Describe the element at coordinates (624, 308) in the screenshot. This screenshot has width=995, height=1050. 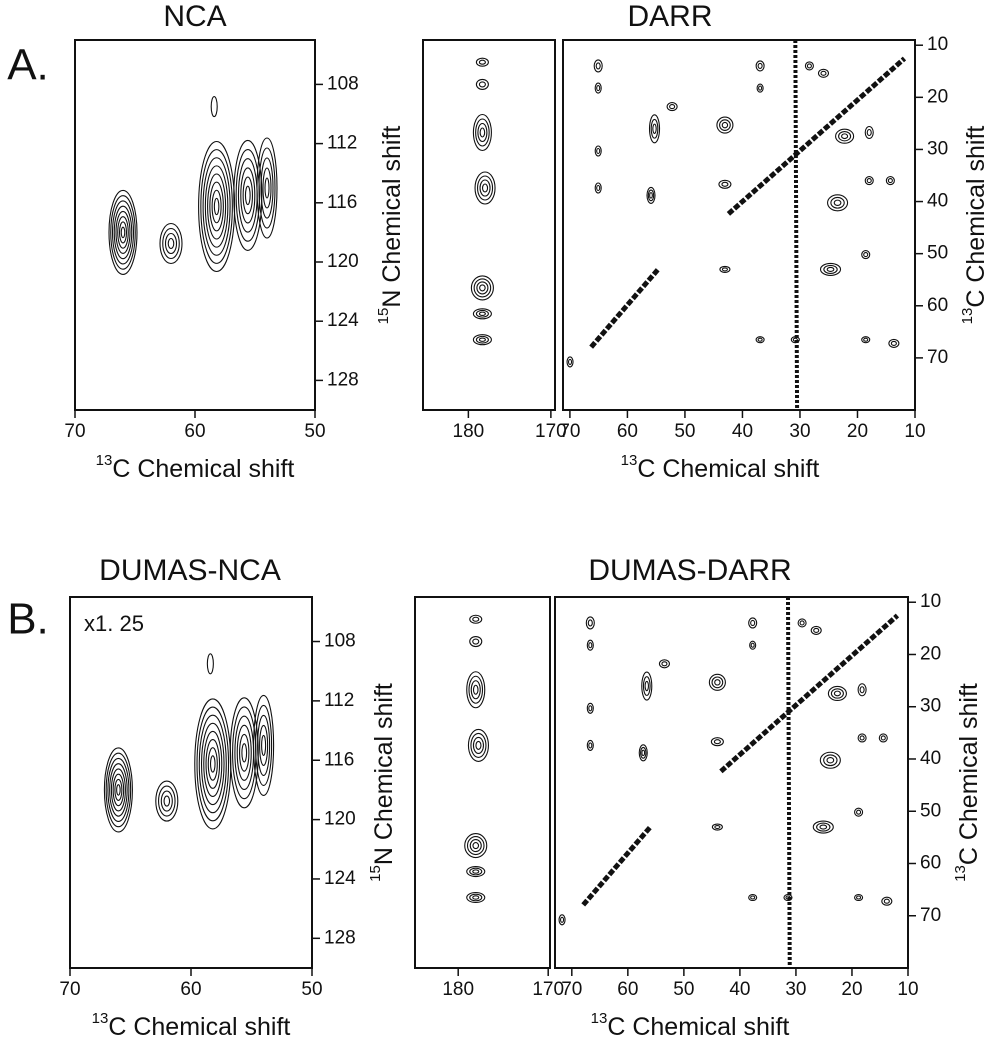
I see `diagonal` at that location.